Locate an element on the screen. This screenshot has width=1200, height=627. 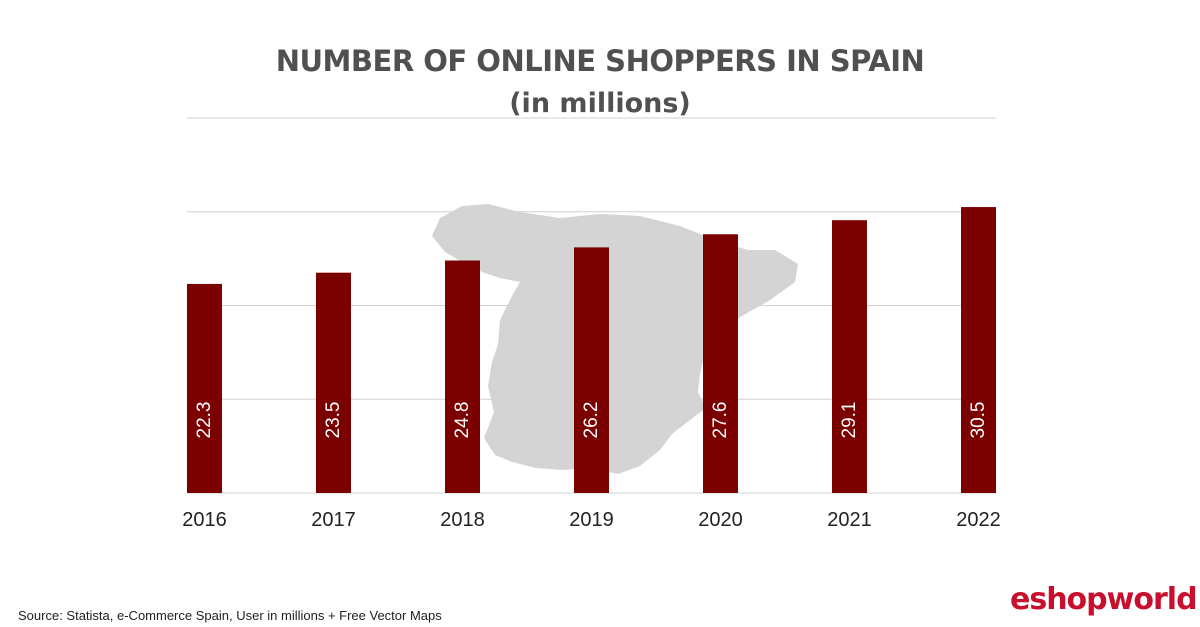
bar-2019 is located at coordinates (591, 370).